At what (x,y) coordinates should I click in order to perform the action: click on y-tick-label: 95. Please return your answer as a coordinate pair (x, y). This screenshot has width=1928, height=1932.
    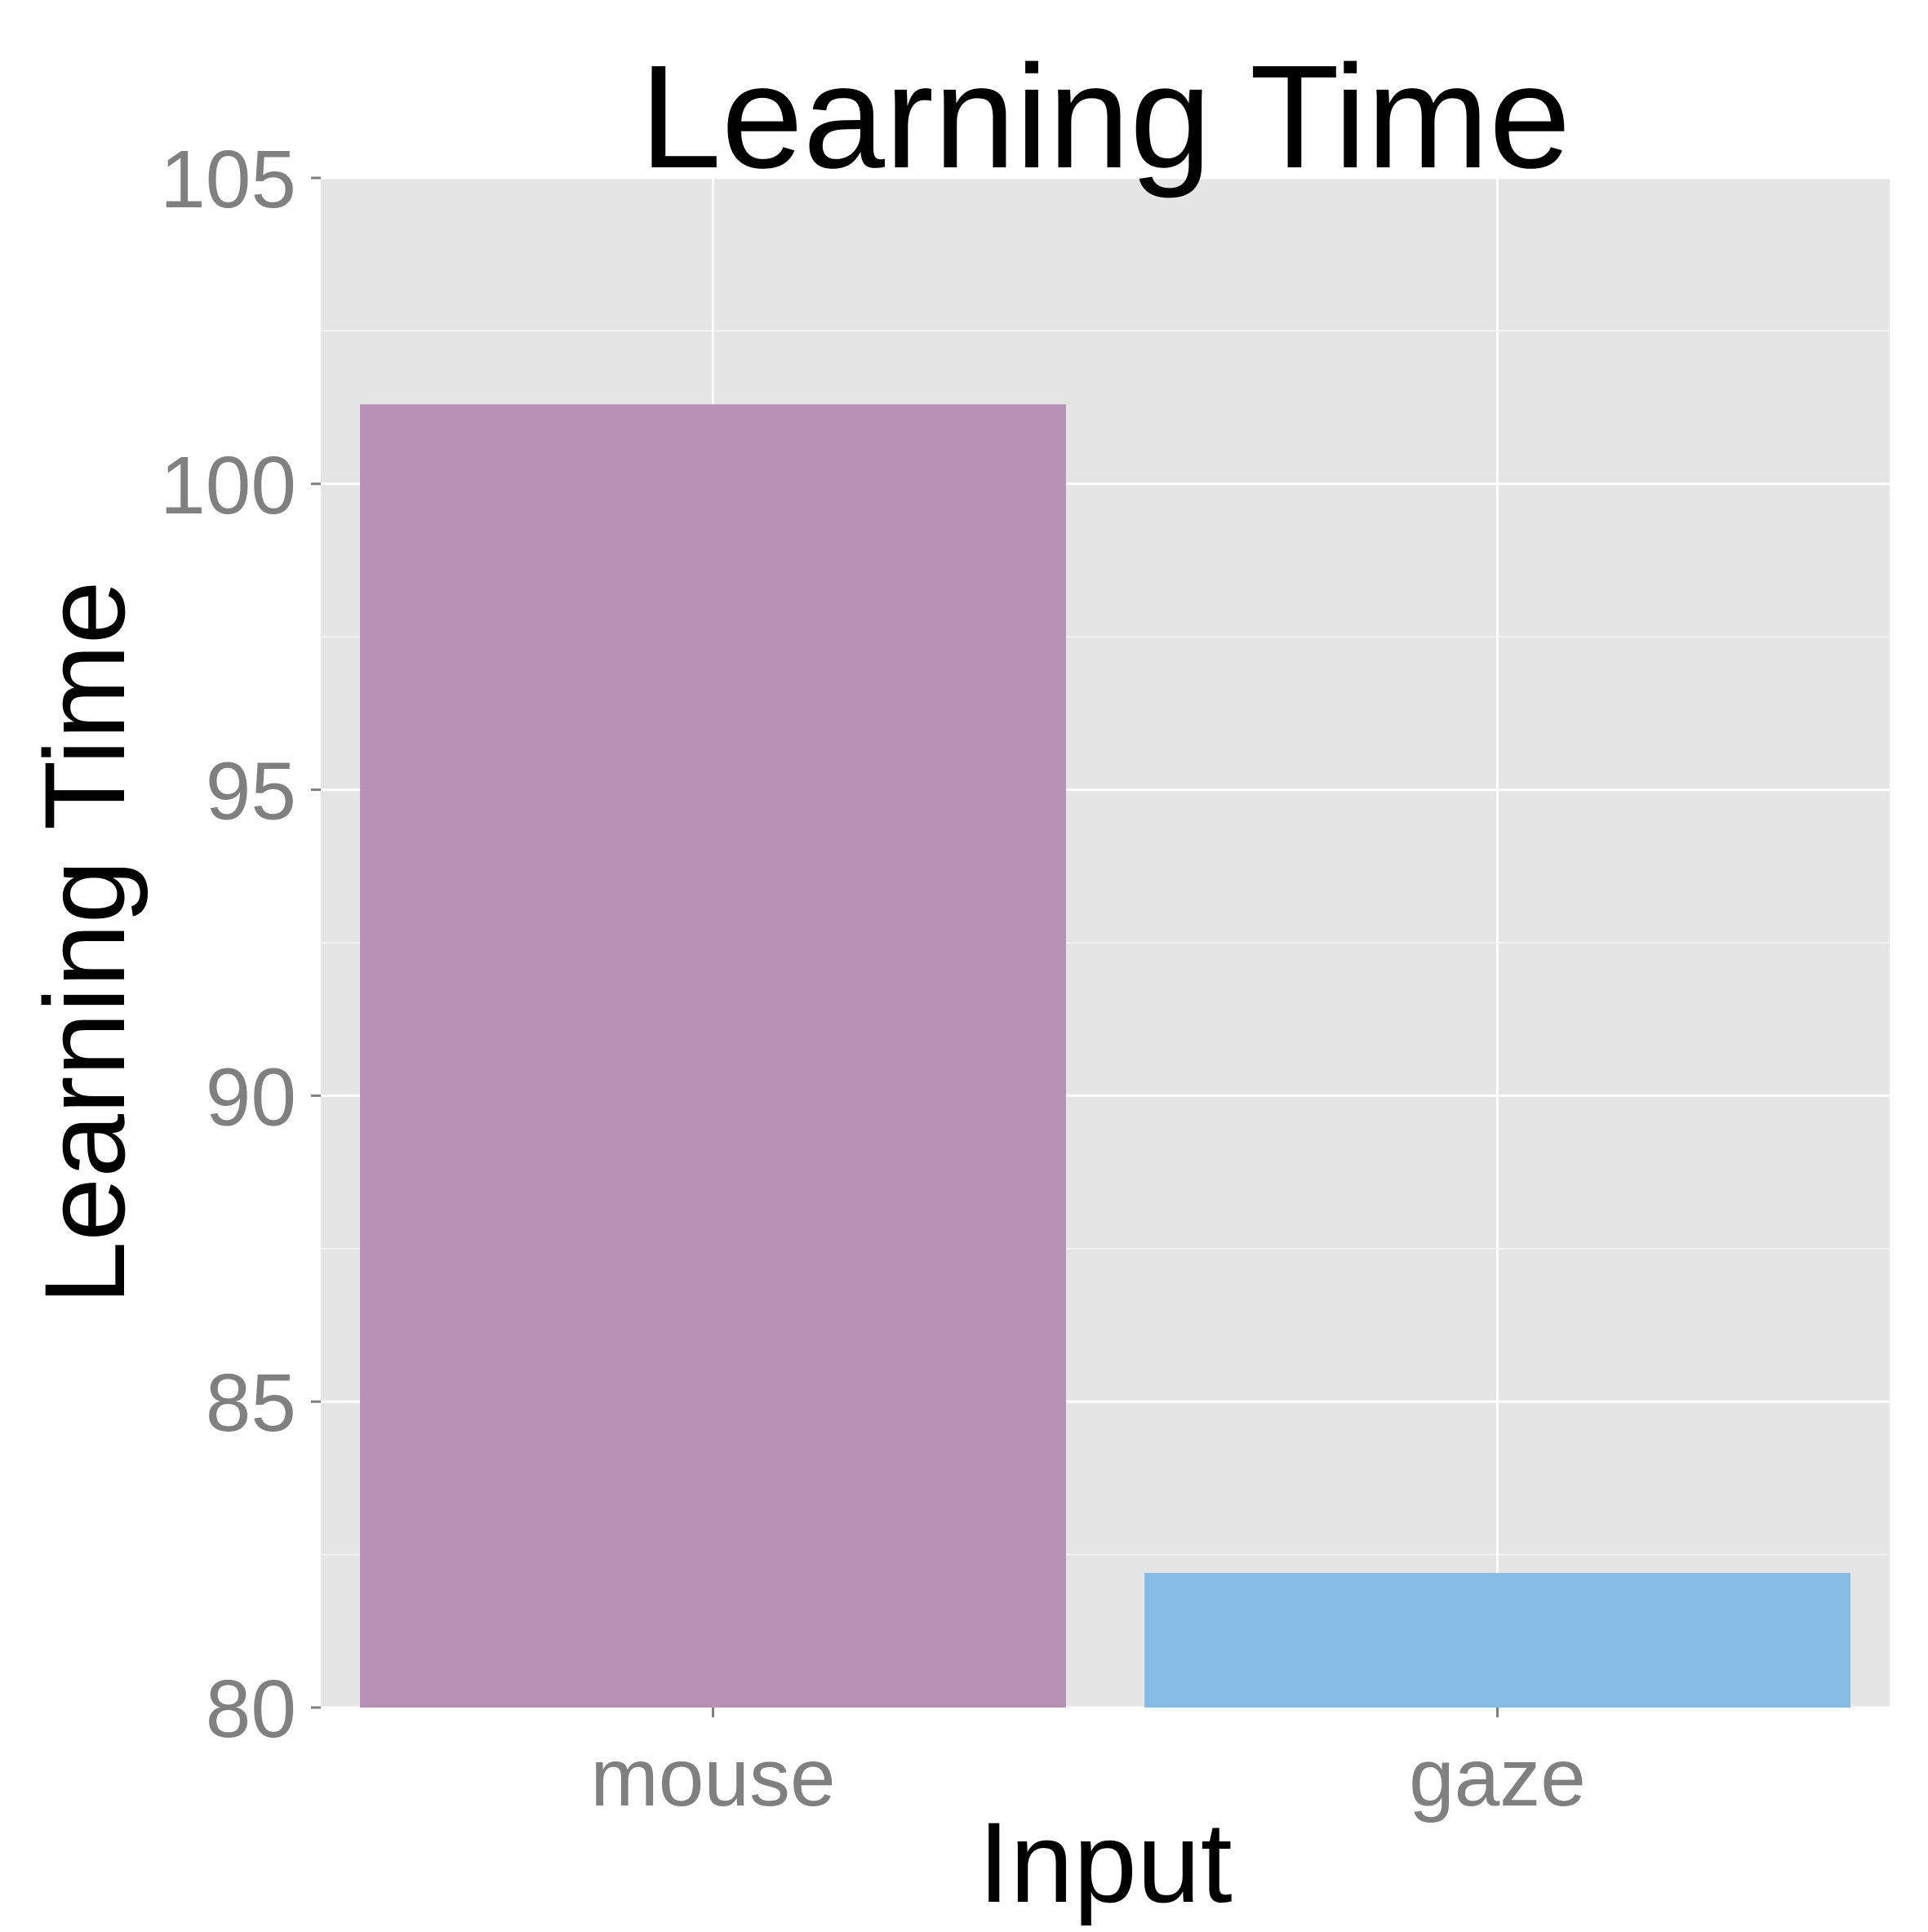
    Looking at the image, I should click on (251, 791).